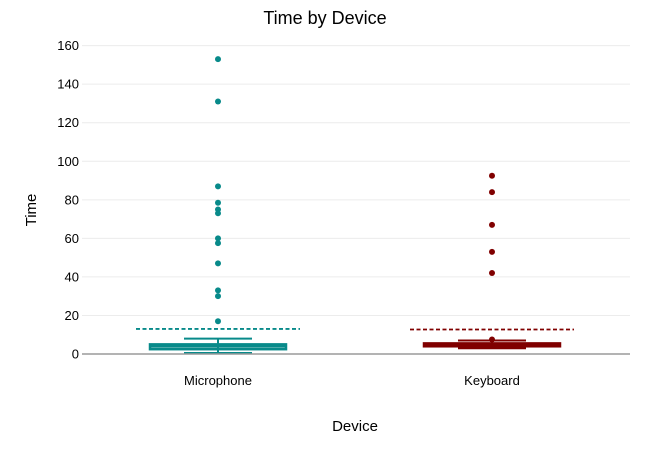  I want to click on x-tick-label: Microphone, so click(218, 380).